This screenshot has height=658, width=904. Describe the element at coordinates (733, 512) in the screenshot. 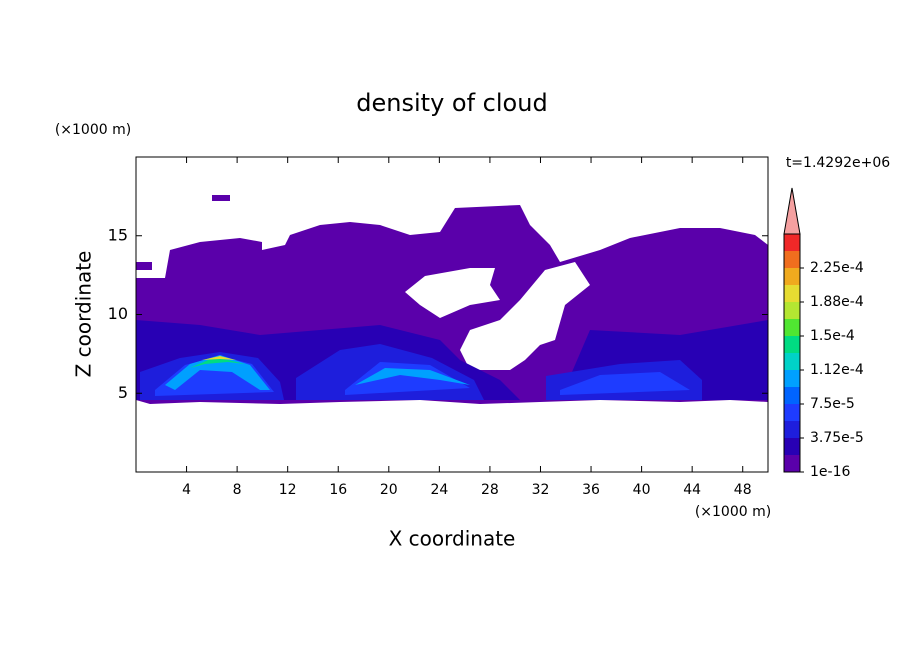

I see `x-unit: (×1000 m)` at that location.